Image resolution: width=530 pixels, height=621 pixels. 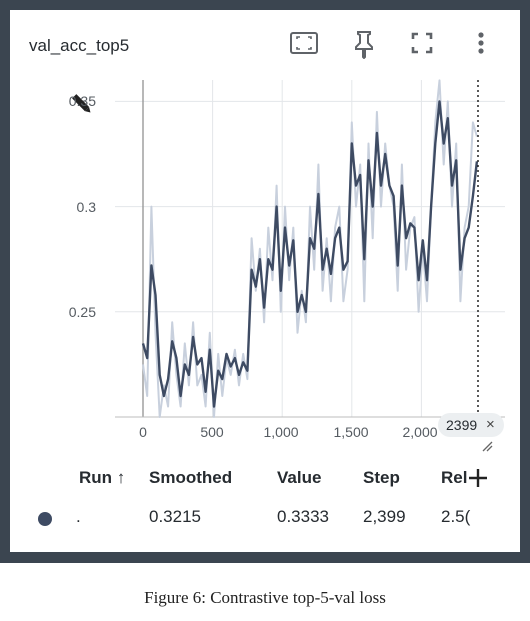 What do you see at coordinates (191, 477) in the screenshot?
I see `column-header-smoothed: Smoothed` at bounding box center [191, 477].